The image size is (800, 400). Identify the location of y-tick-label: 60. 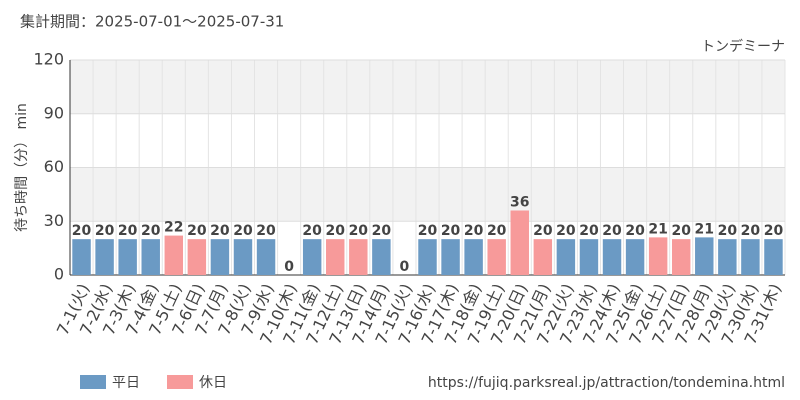
(54, 166).